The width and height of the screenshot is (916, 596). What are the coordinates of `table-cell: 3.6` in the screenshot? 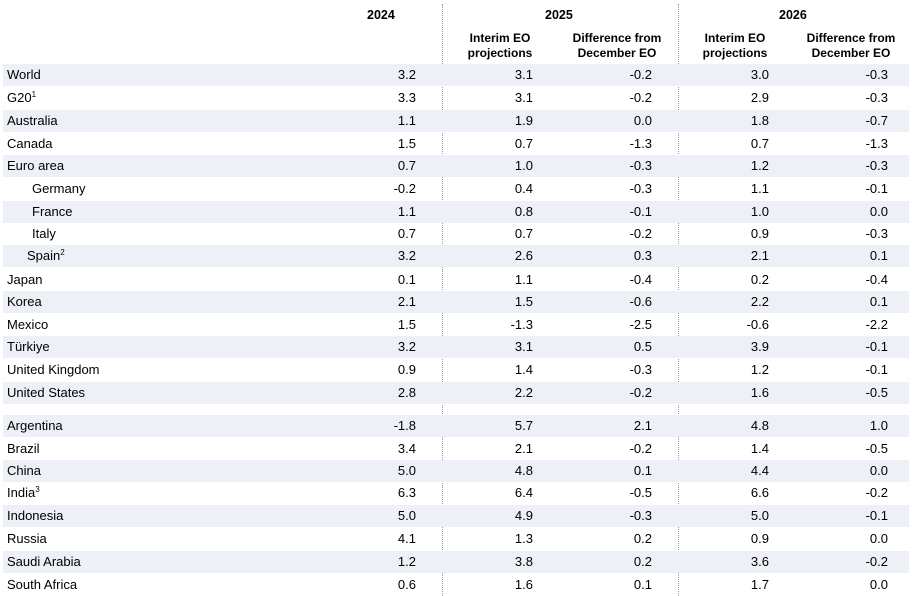 It's located at (759, 561).